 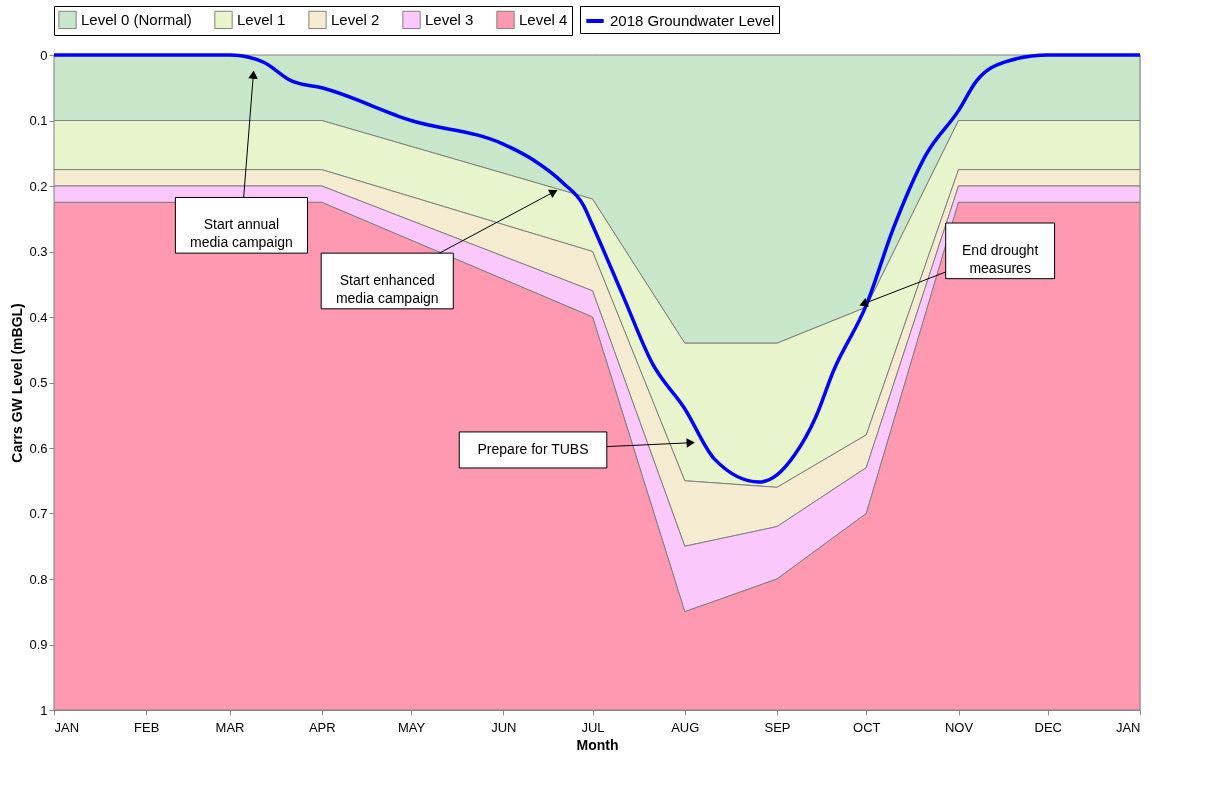 What do you see at coordinates (411, 727) in the screenshot?
I see `x-tick-label: MAY` at bounding box center [411, 727].